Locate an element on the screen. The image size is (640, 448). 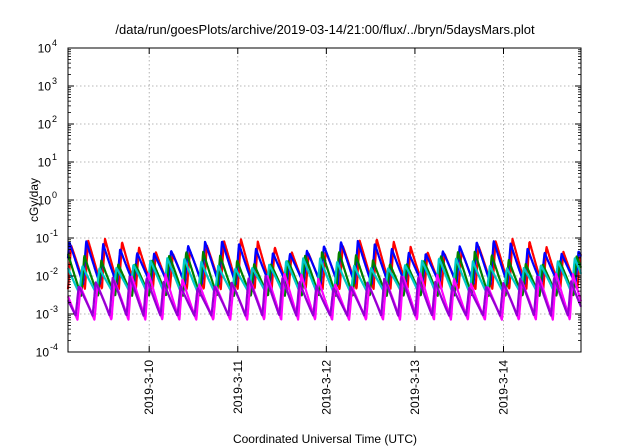
y-tick-label-exponent: -2 is located at coordinates (54, 271).